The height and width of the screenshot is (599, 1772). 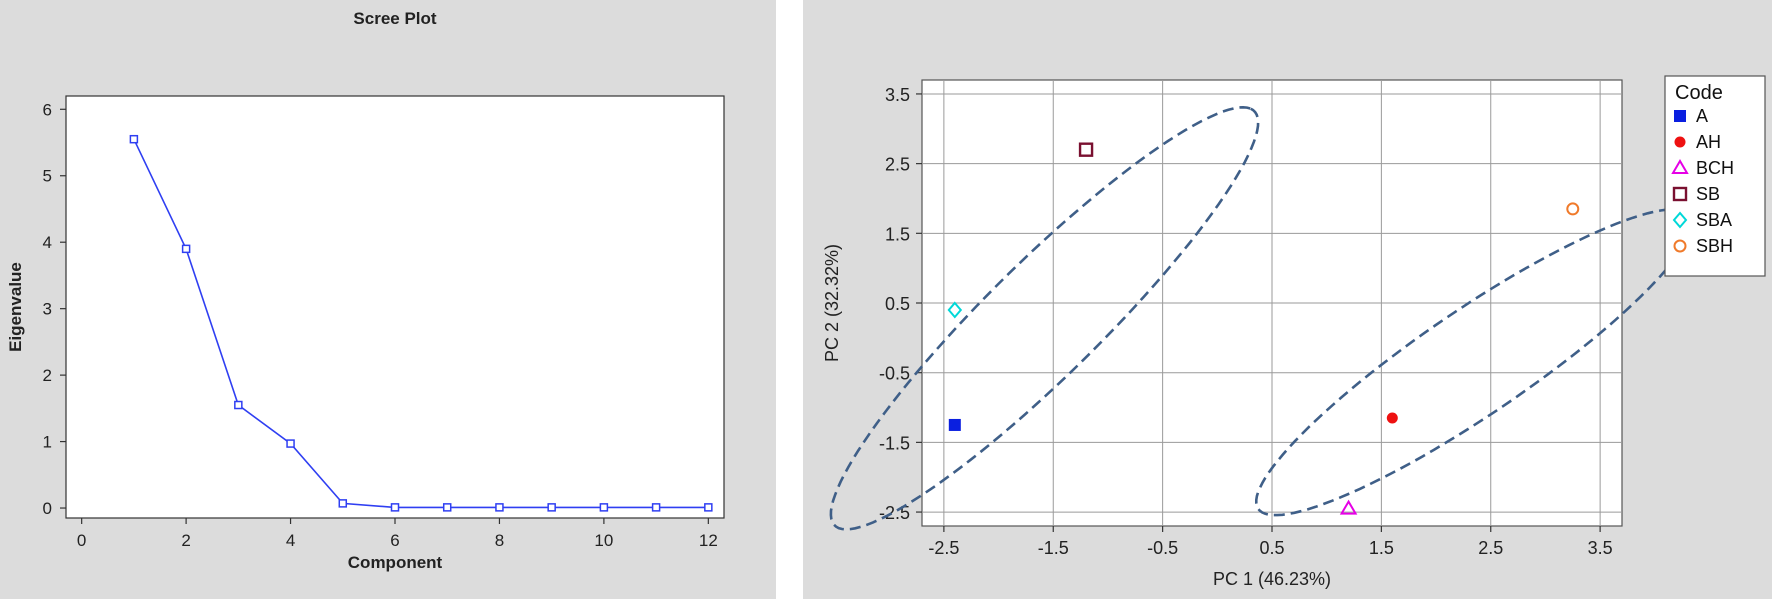 What do you see at coordinates (1680, 142) in the screenshot?
I see `legend-marker-ah` at bounding box center [1680, 142].